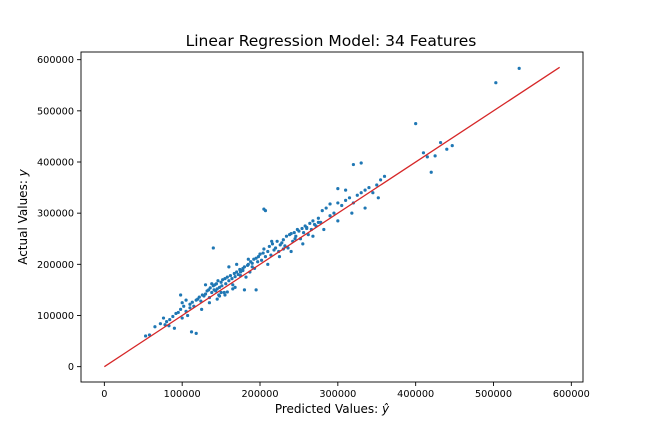  I want to click on x-axis-label: Predicted Values: ŷ, so click(332, 409).